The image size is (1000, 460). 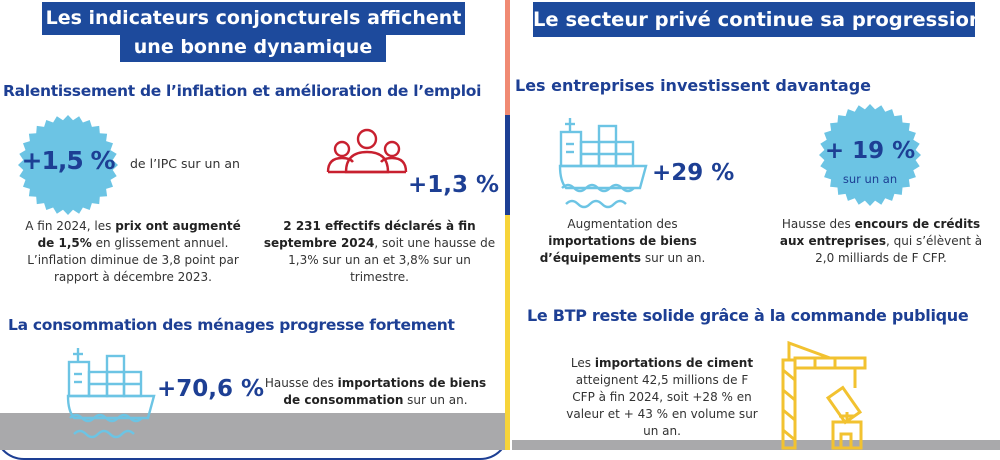 I want to click on left-header-line2: une bonne dynamique, so click(x=253, y=48).